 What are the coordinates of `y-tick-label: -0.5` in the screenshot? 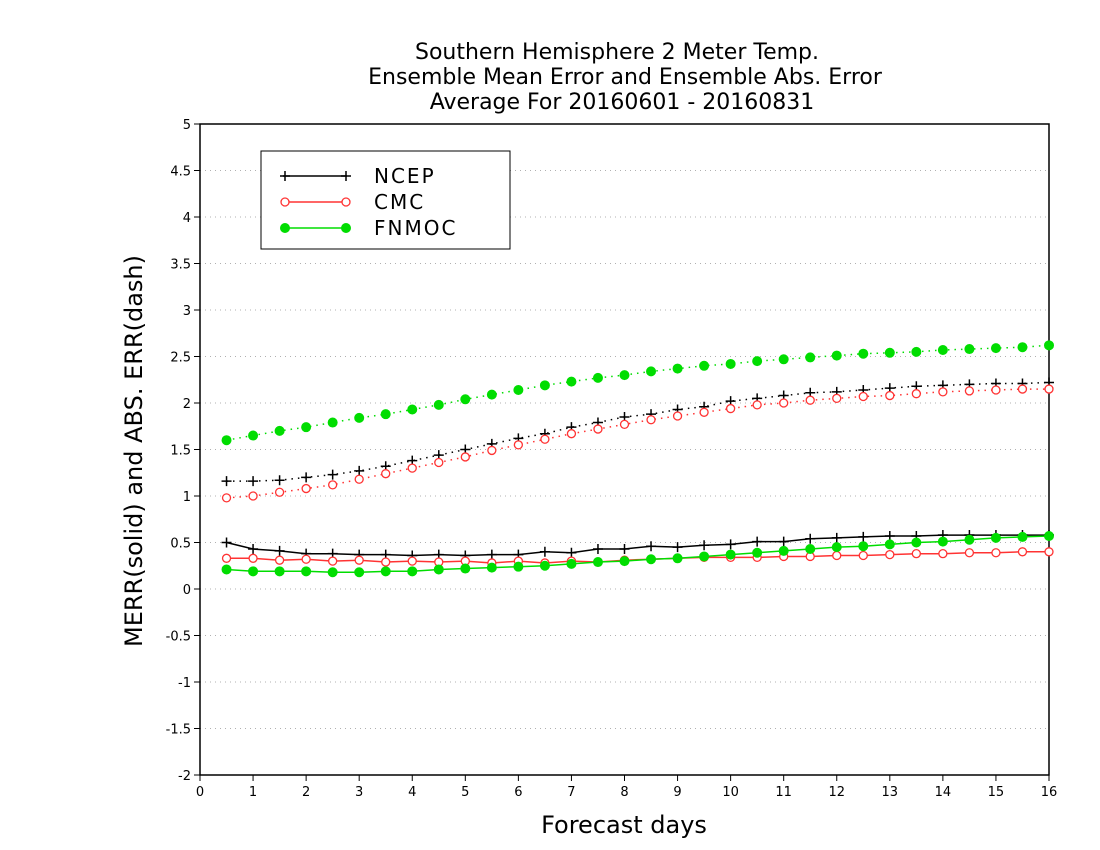 It's located at (178, 637).